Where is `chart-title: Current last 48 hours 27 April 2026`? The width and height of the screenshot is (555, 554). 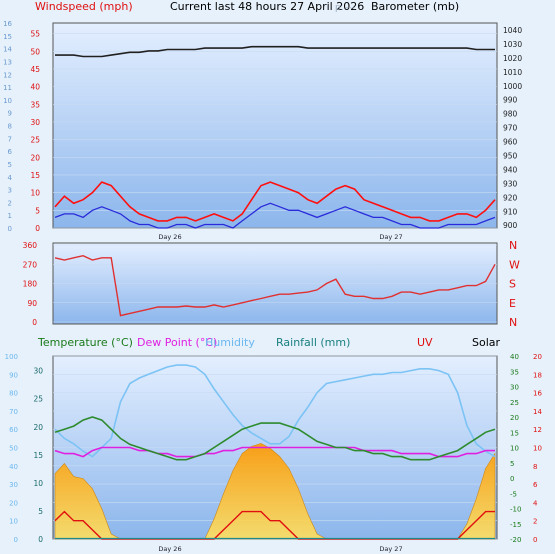
chart-title: Current last 48 hours 27 April 2026 is located at coordinates (267, 6).